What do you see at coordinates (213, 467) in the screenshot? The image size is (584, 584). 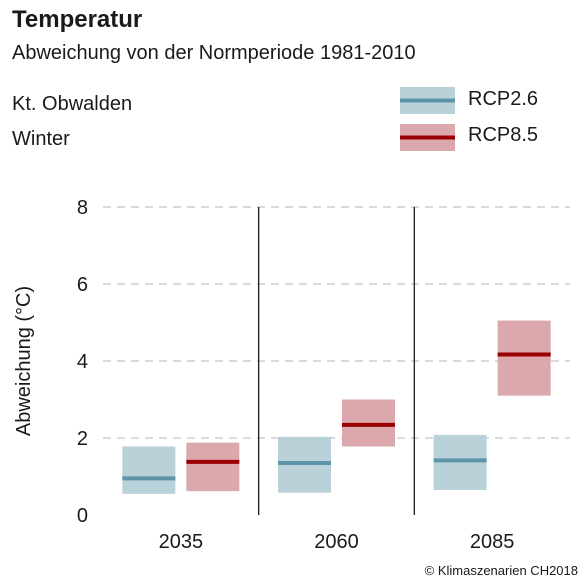 I see `range-band-RCP8.5-2035` at bounding box center [213, 467].